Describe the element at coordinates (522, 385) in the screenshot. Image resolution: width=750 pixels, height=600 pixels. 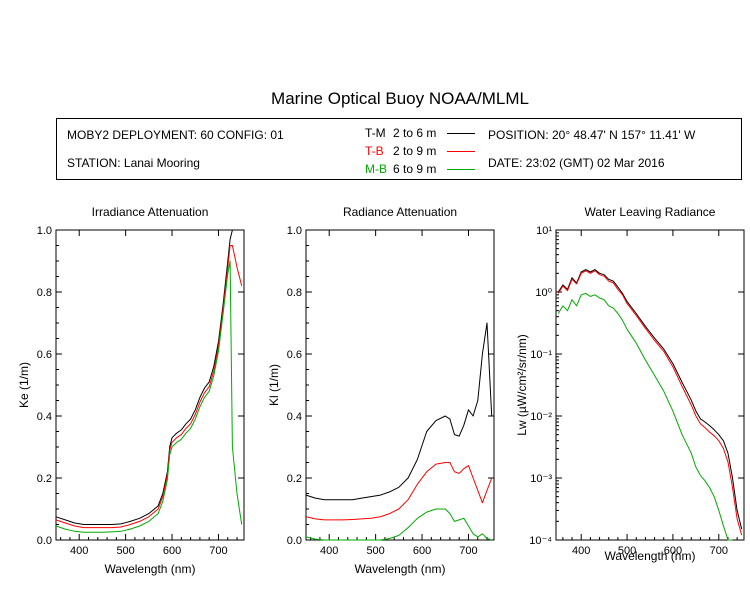
I see `y-axis-label-2: Lw (µW/cm²/sr/nm)` at that location.